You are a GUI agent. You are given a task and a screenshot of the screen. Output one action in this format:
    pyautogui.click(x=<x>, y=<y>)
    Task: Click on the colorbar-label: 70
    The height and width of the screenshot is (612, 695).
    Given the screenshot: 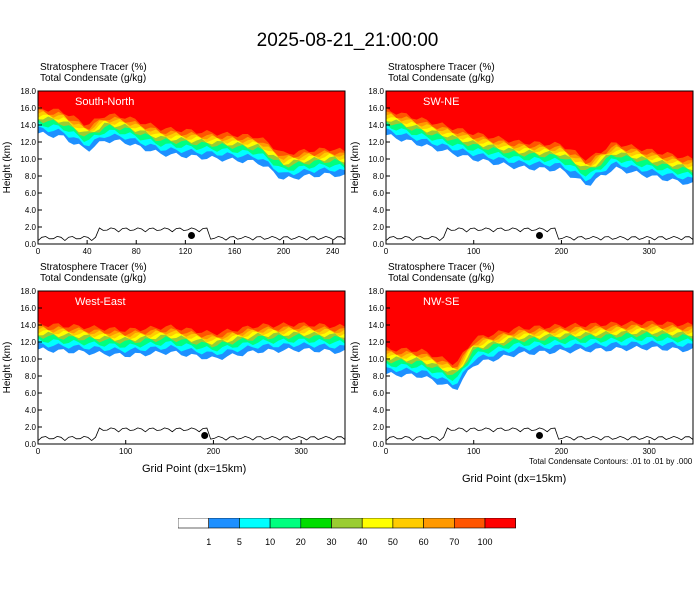 What is the action you would take?
    pyautogui.click(x=454, y=542)
    